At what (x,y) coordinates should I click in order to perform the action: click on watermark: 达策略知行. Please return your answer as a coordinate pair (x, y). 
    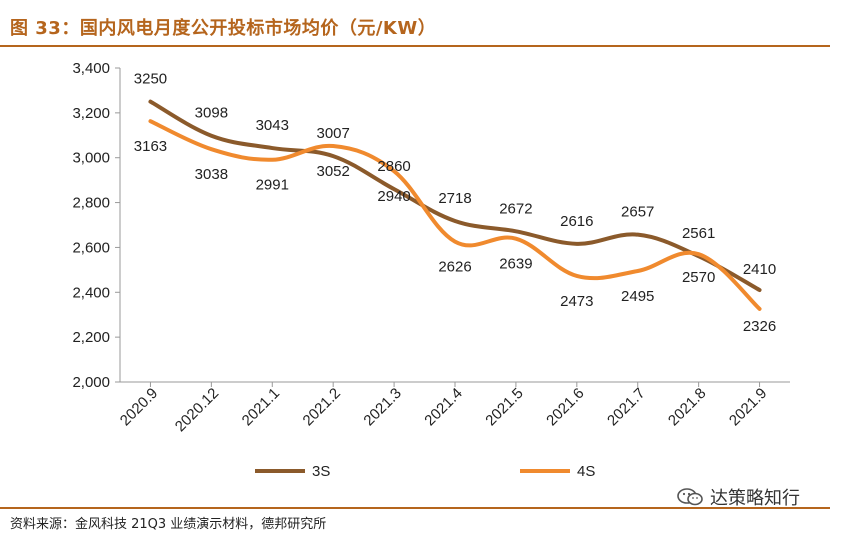
    Looking at the image, I should click on (738, 497).